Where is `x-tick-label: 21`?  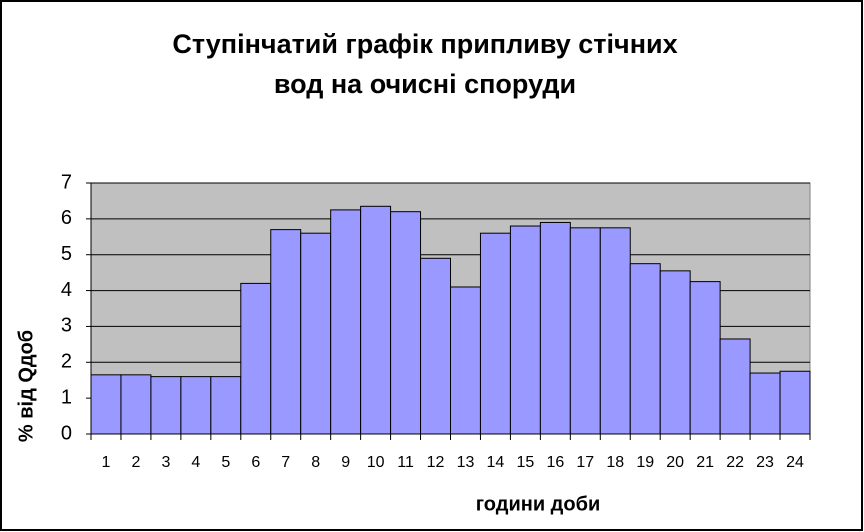 x-tick-label: 21 is located at coordinates (705, 462).